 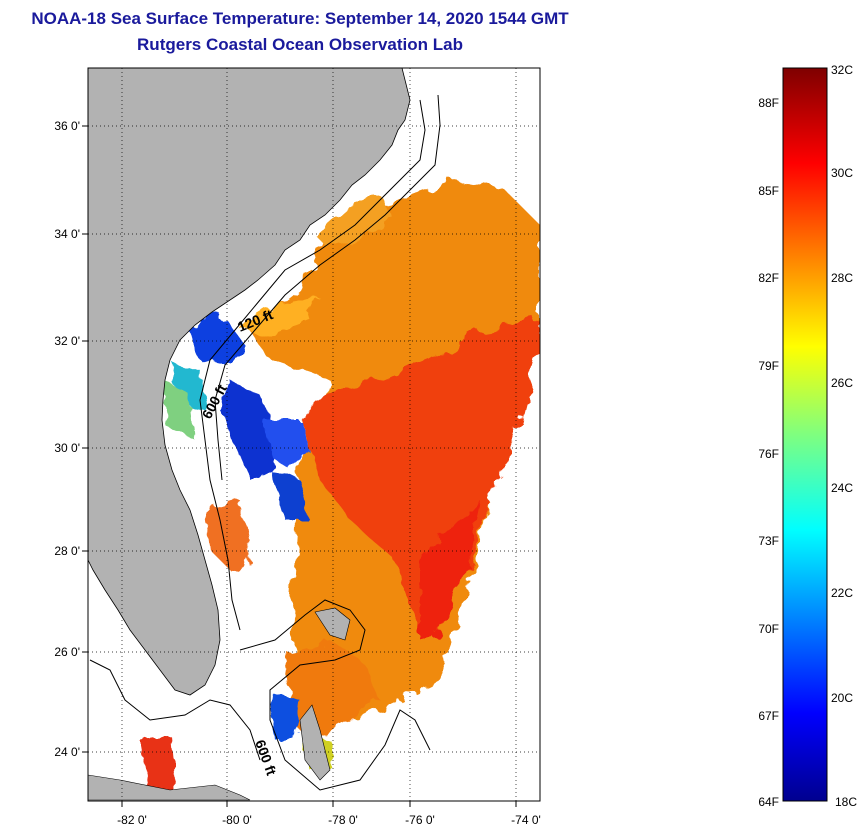 What do you see at coordinates (805, 434) in the screenshot?
I see `colorbar` at bounding box center [805, 434].